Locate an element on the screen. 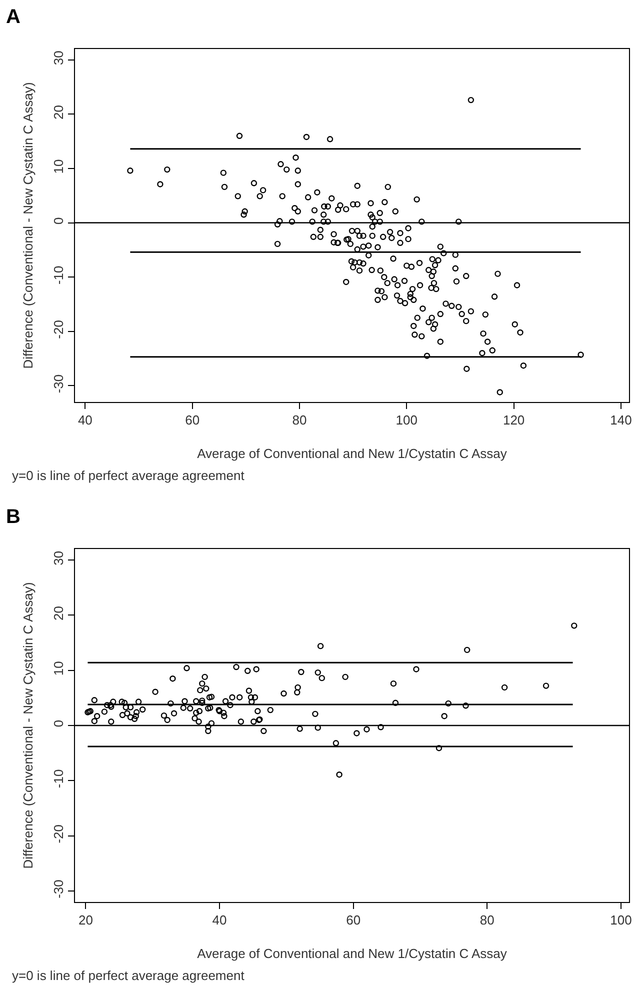  x-tick-label: 140 is located at coordinates (621, 420).